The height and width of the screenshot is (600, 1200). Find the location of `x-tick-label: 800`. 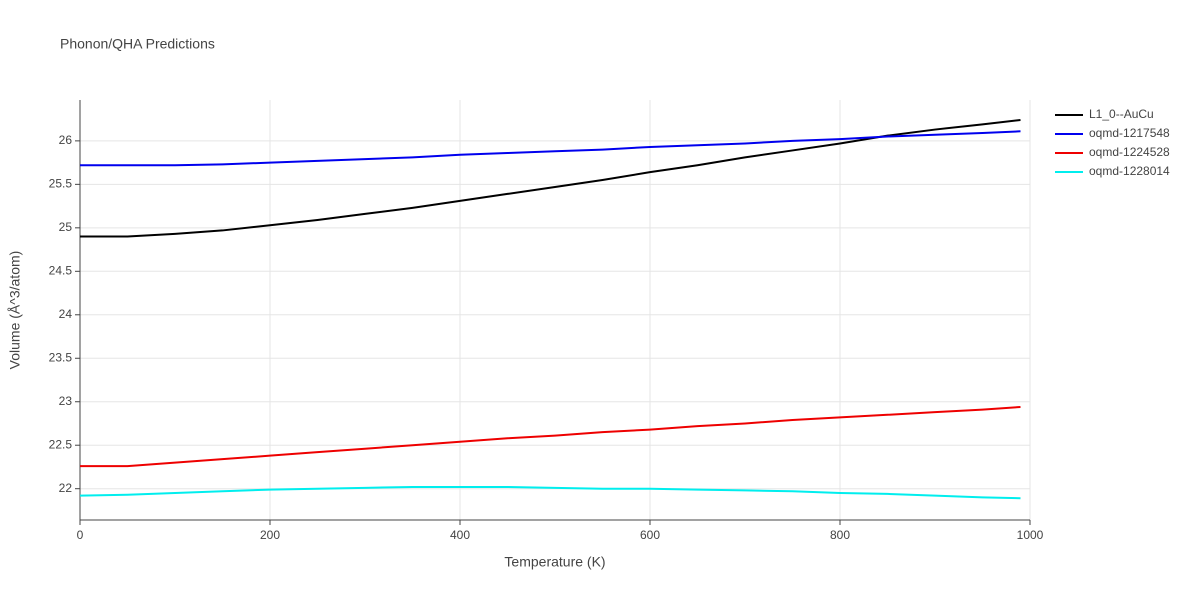

x-tick-label: 800 is located at coordinates (840, 535).